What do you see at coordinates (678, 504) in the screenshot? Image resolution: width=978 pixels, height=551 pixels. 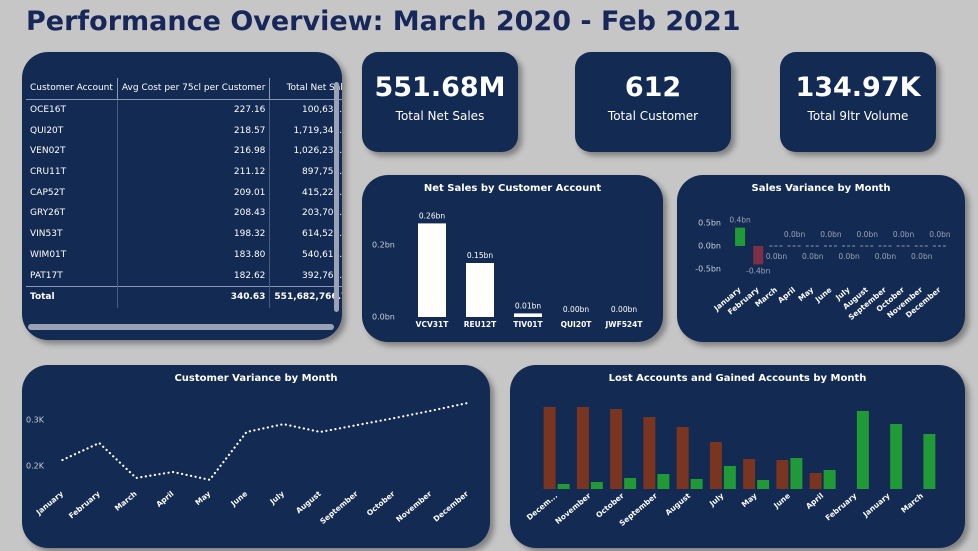 I see `x-tick-label: August` at bounding box center [678, 504].